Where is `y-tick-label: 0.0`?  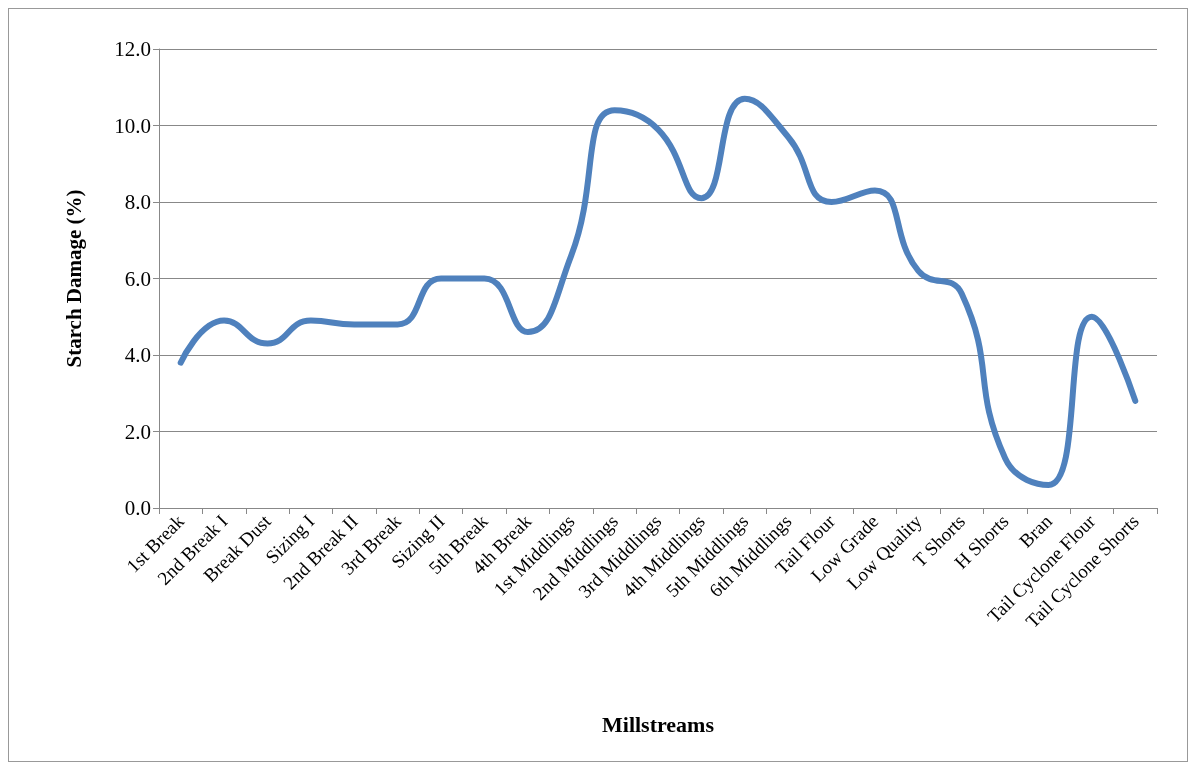
y-tick-label: 0.0 is located at coordinates (137, 508).